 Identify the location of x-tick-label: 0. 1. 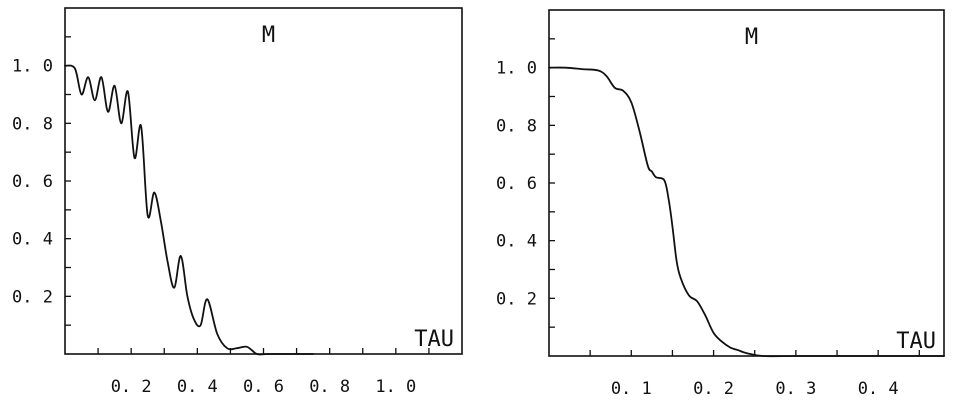
(631, 389).